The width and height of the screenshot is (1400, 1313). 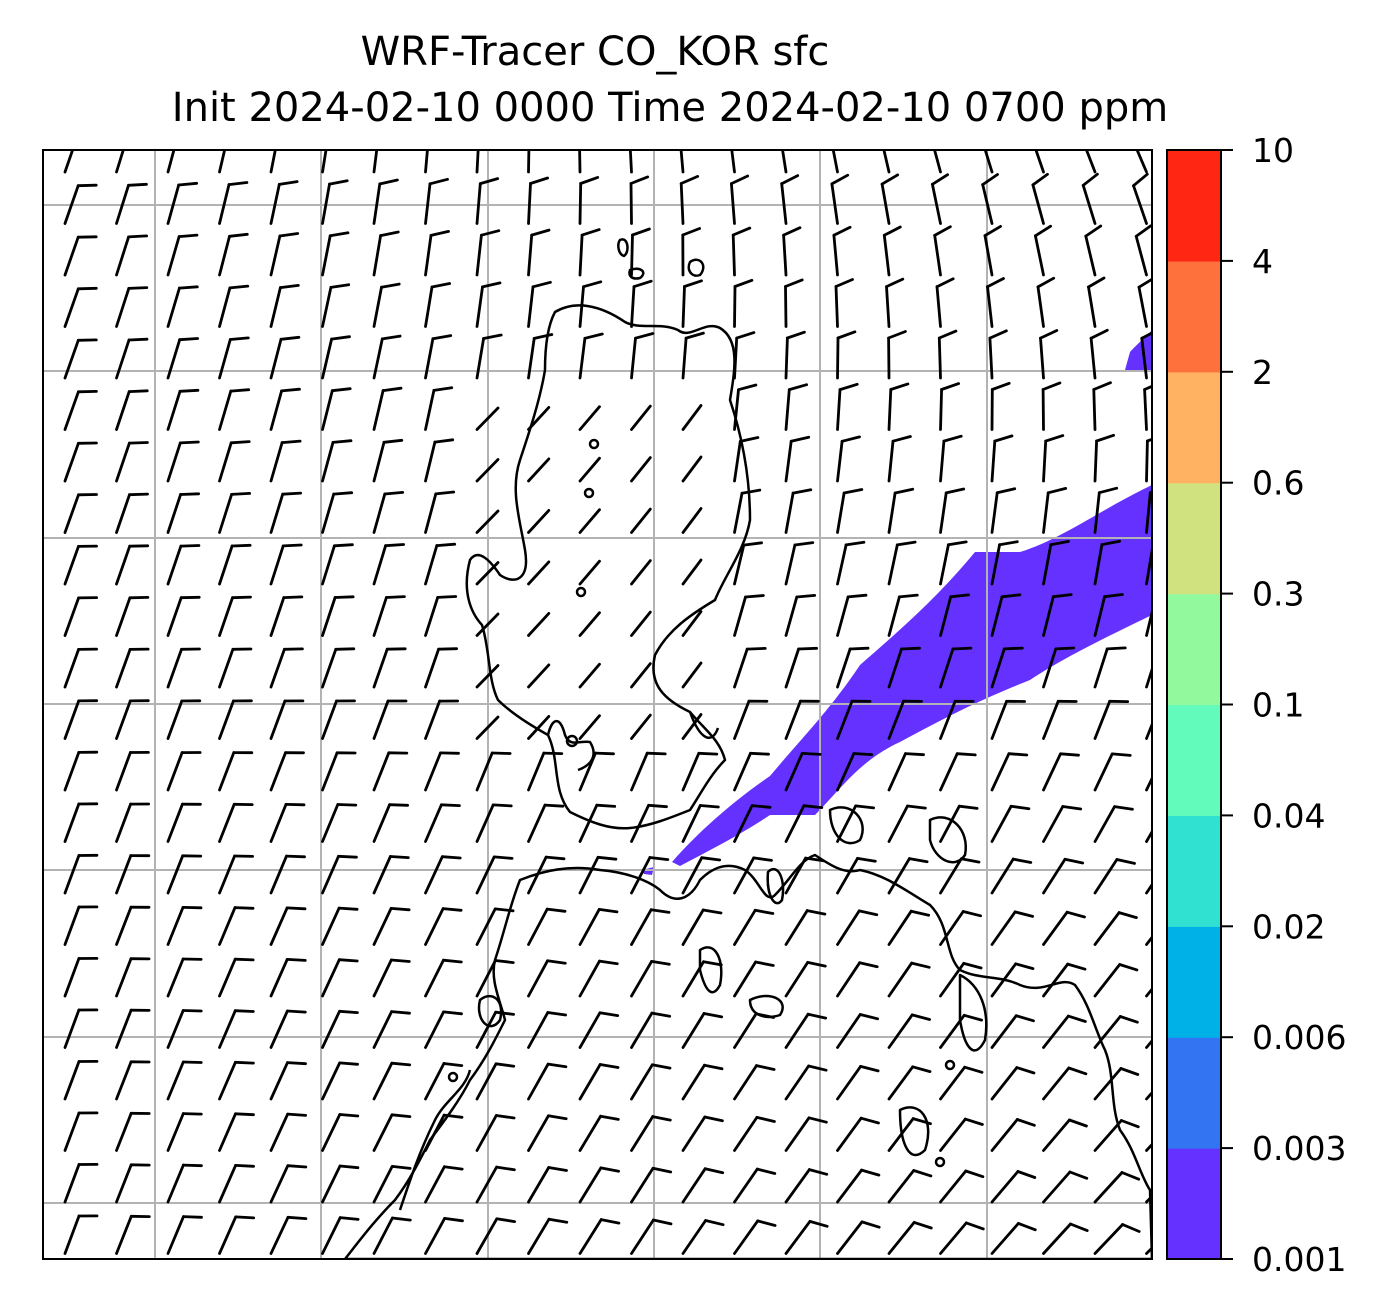 I want to click on coastline-north-land, so click(x=608, y=567).